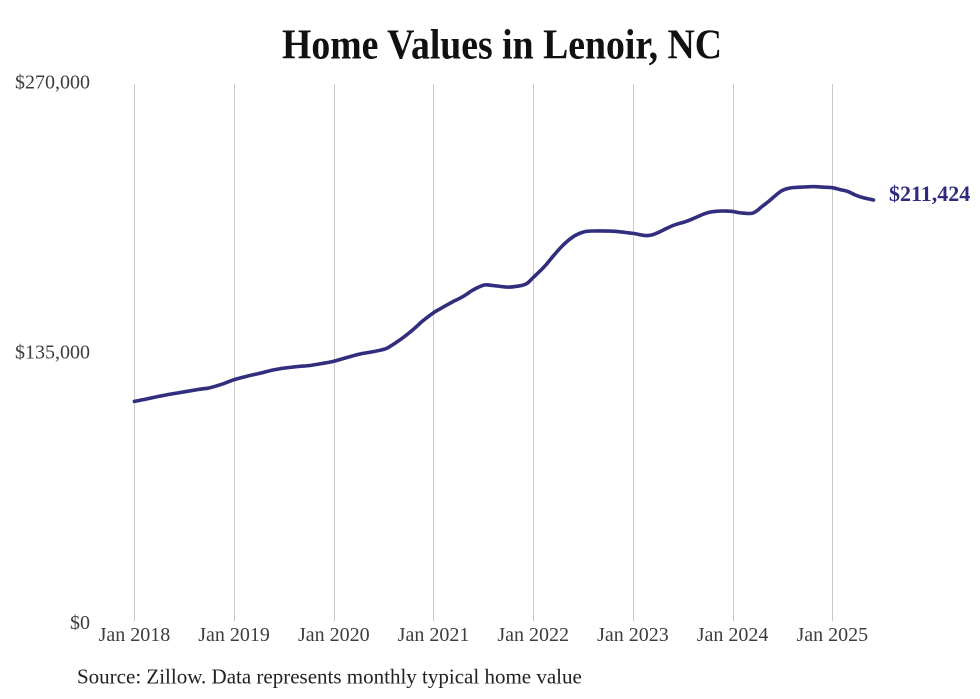 This screenshot has width=980, height=699. Describe the element at coordinates (434, 635) in the screenshot. I see `svg-text: Jan 2021` at that location.